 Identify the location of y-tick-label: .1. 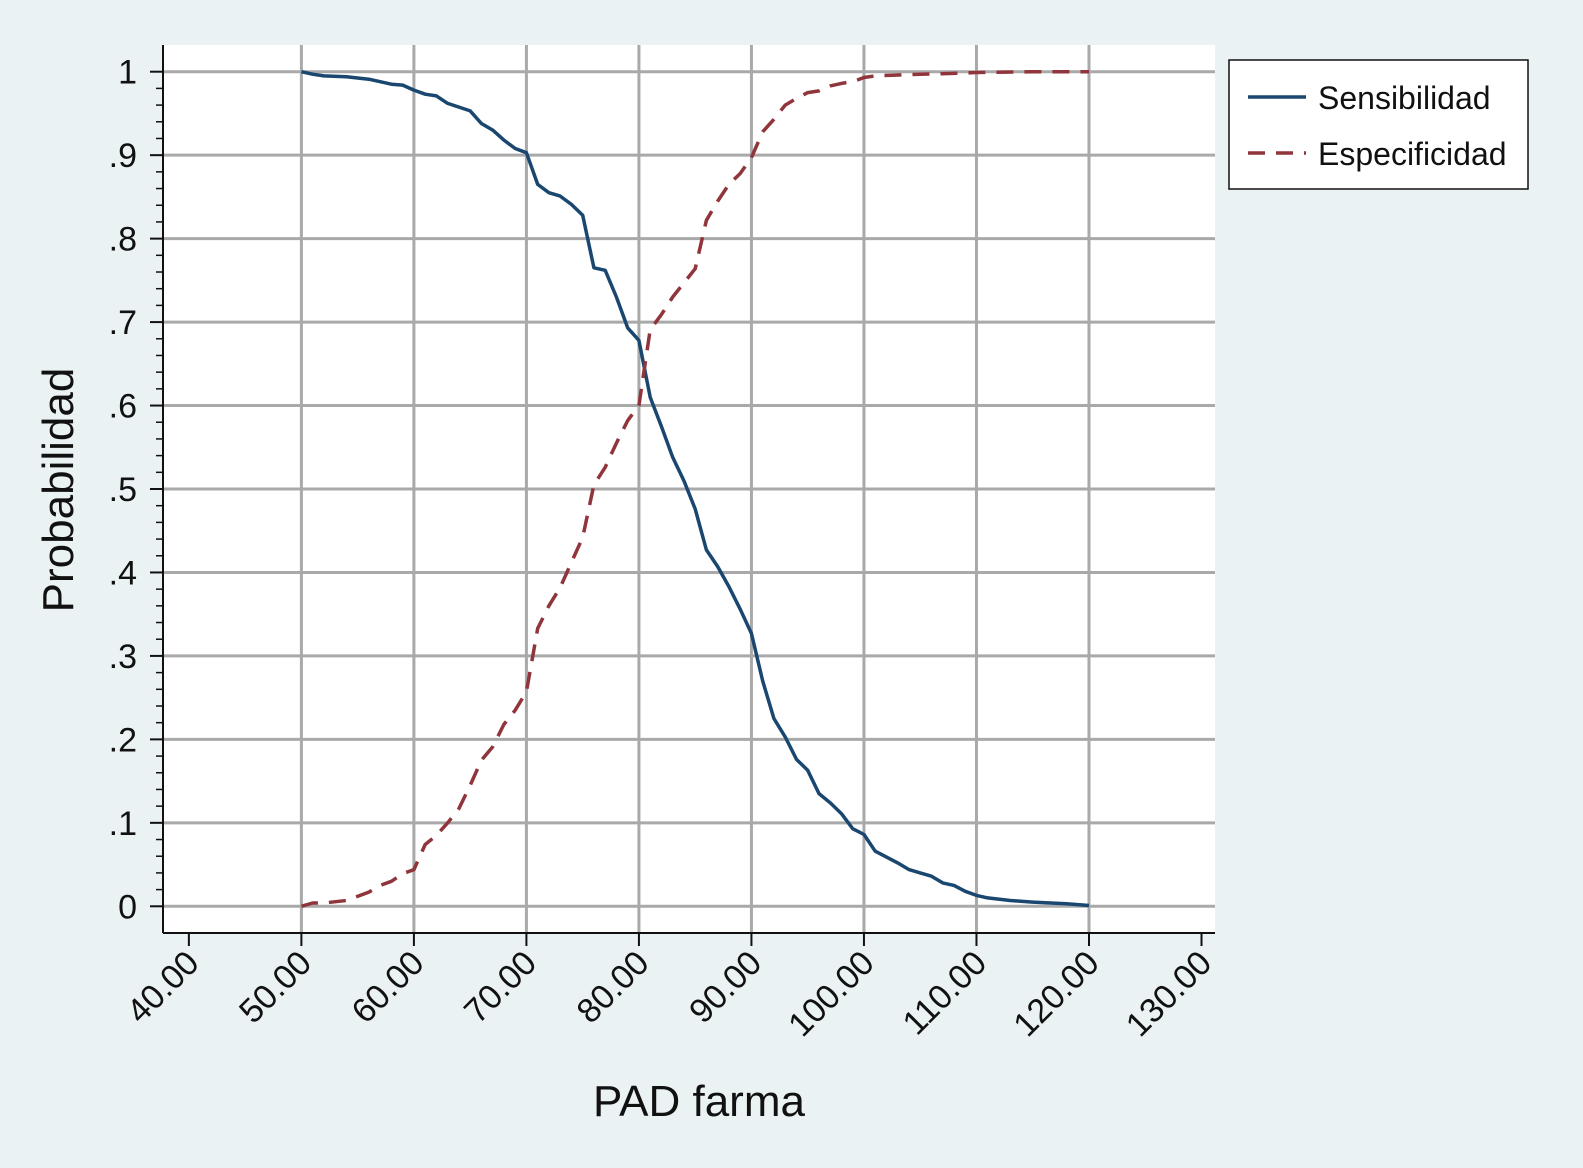
(123, 824).